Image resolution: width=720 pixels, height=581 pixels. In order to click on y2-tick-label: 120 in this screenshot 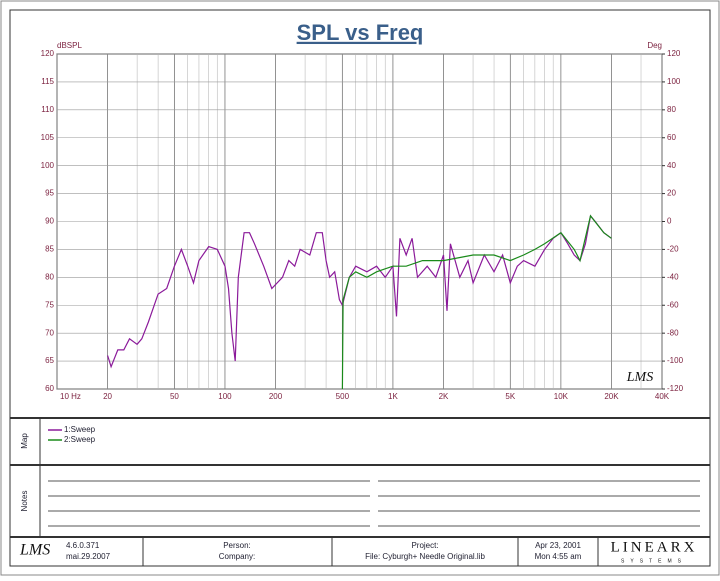, I will do `click(674, 53)`.